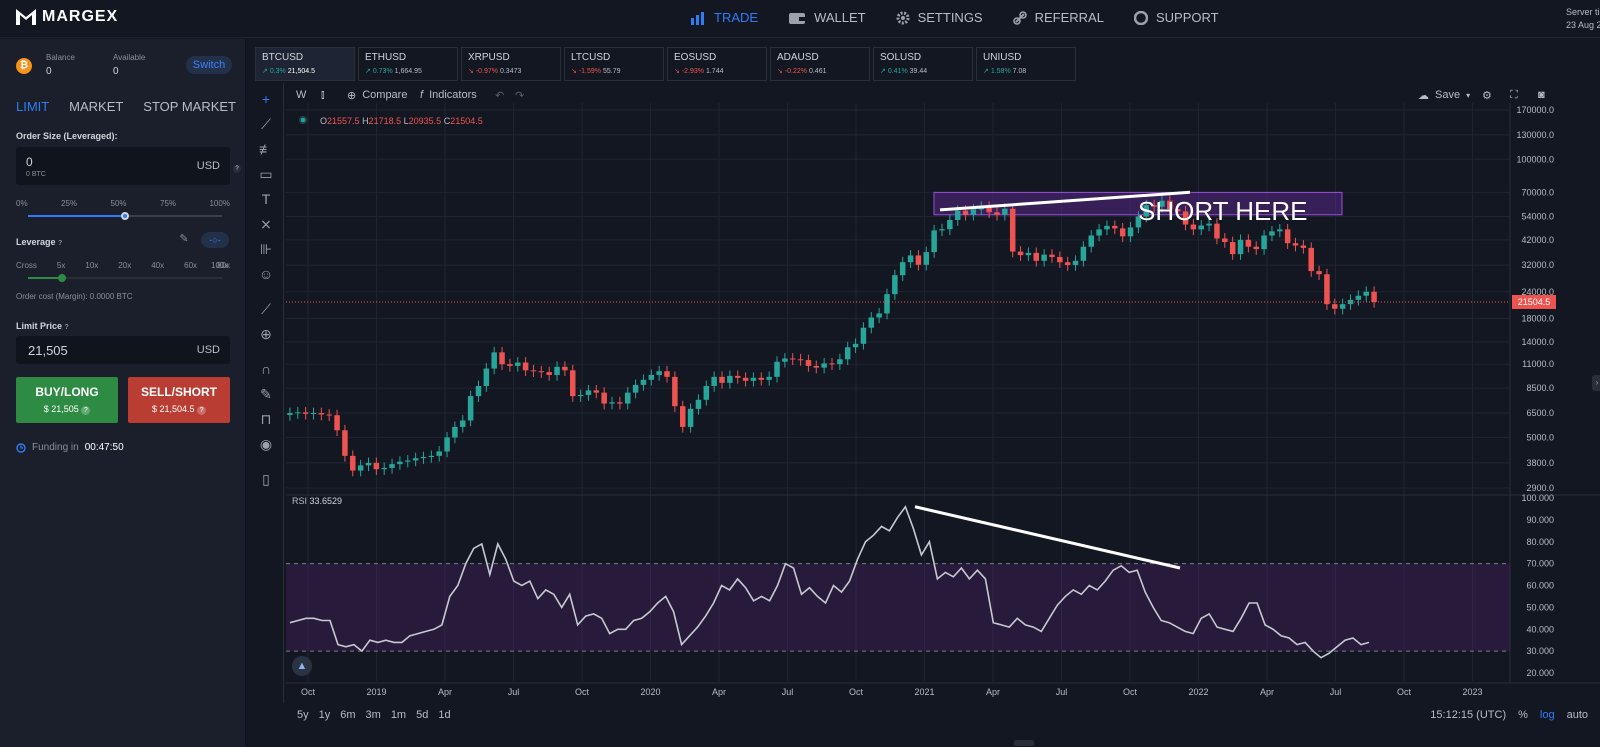 This screenshot has height=747, width=1600. What do you see at coordinates (118, 203) in the screenshot?
I see `pct-50: 50%` at bounding box center [118, 203].